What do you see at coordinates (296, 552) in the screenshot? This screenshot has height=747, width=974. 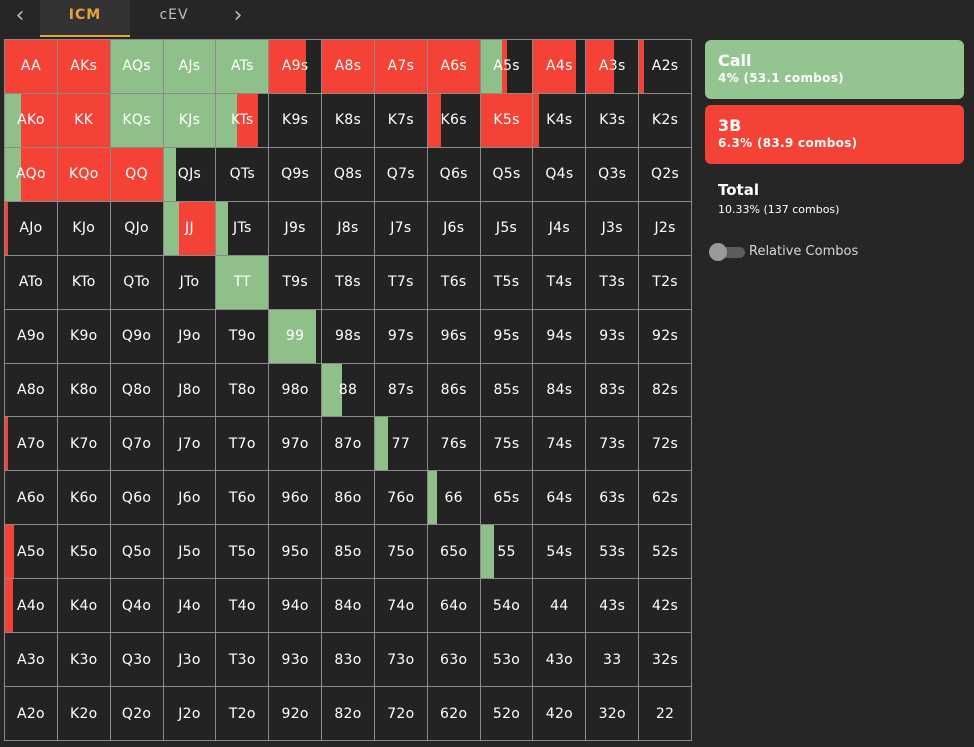 I see `hand-cell: 95o` at bounding box center [296, 552].